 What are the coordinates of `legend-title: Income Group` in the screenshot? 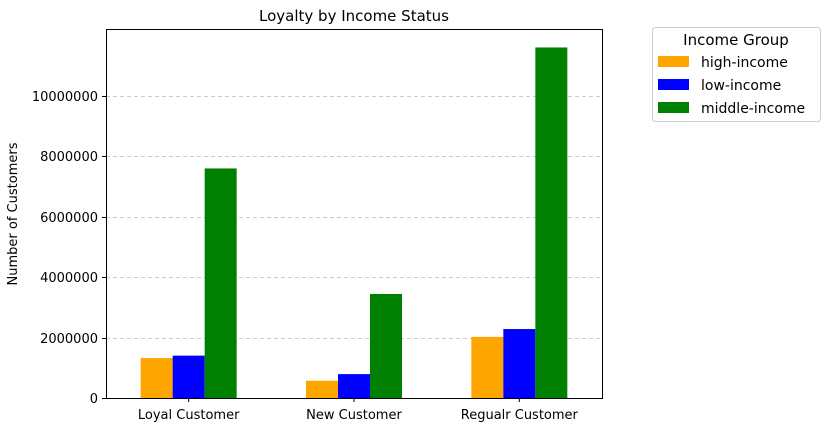 It's located at (736, 40).